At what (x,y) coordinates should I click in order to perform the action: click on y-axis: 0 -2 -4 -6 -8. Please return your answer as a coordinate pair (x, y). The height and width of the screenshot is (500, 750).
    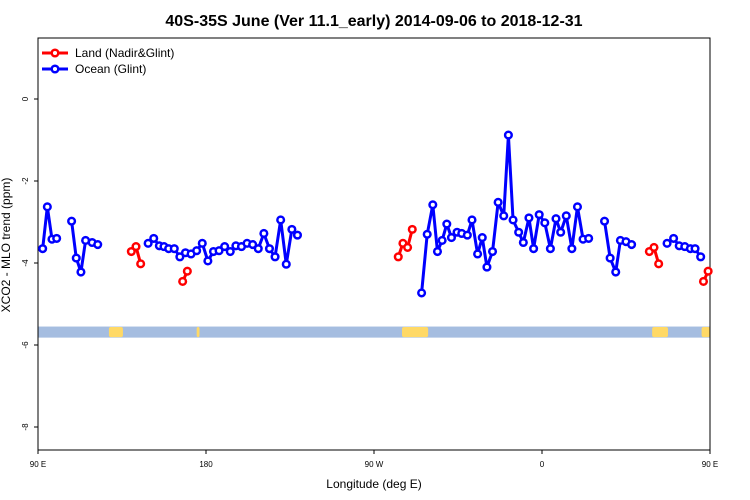
    Looking at the image, I should click on (29, 263).